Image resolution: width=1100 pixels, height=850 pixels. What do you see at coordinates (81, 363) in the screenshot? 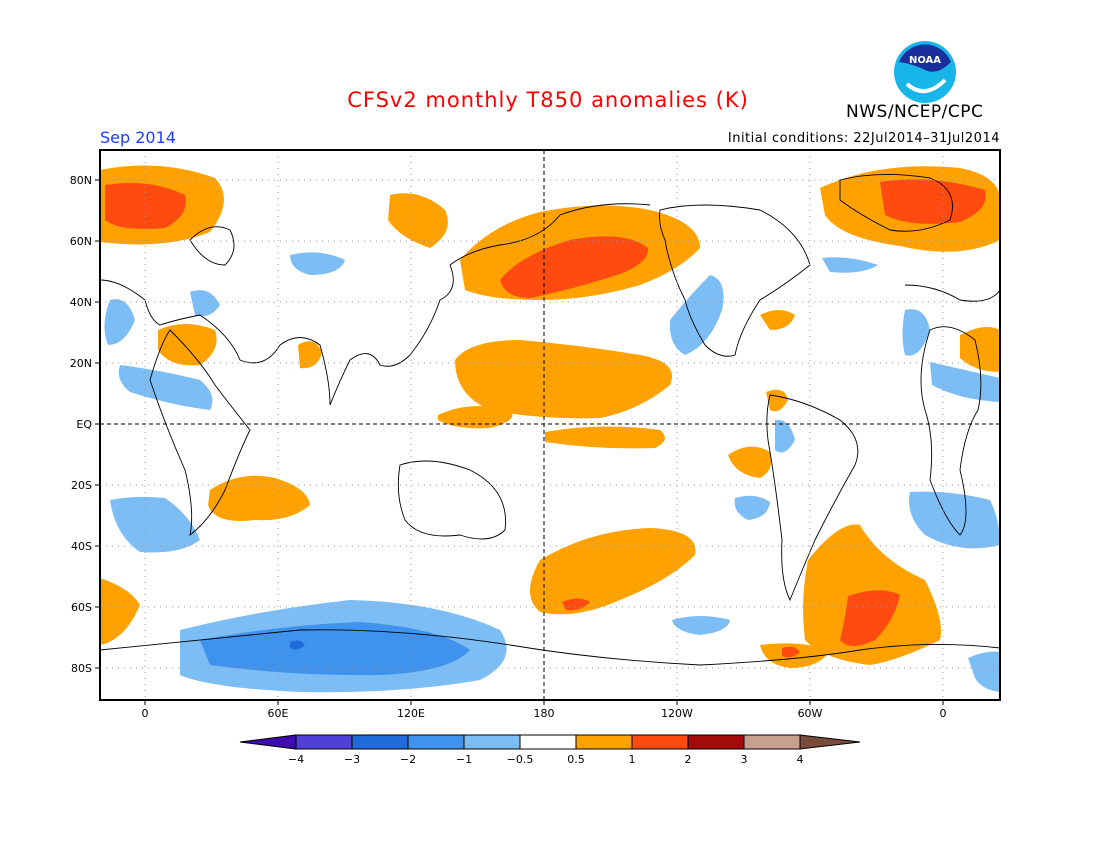
I see `lat-label: 20N` at bounding box center [81, 363].